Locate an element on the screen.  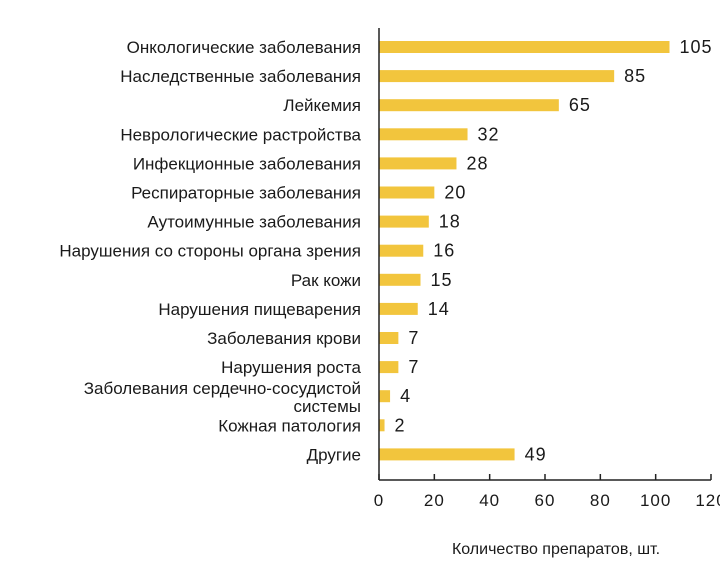
category-label: Онкологические заболевания is located at coordinates (244, 47).